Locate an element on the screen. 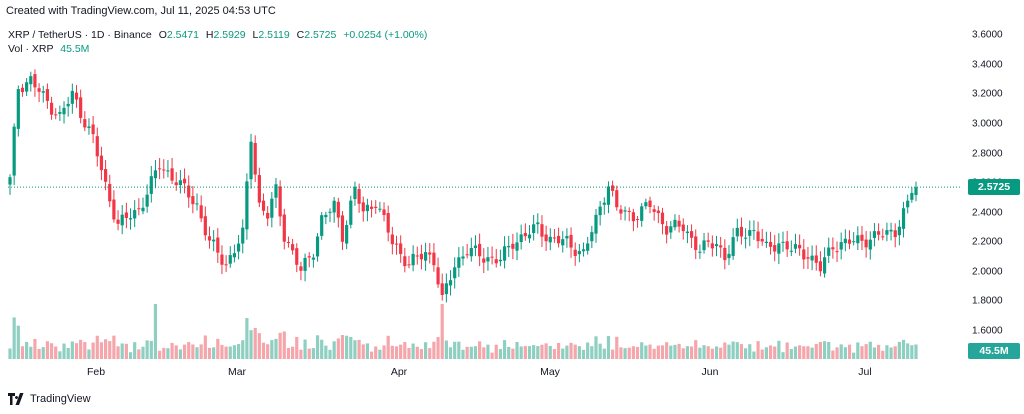  footer-brand: TradingView is located at coordinates (49, 399).